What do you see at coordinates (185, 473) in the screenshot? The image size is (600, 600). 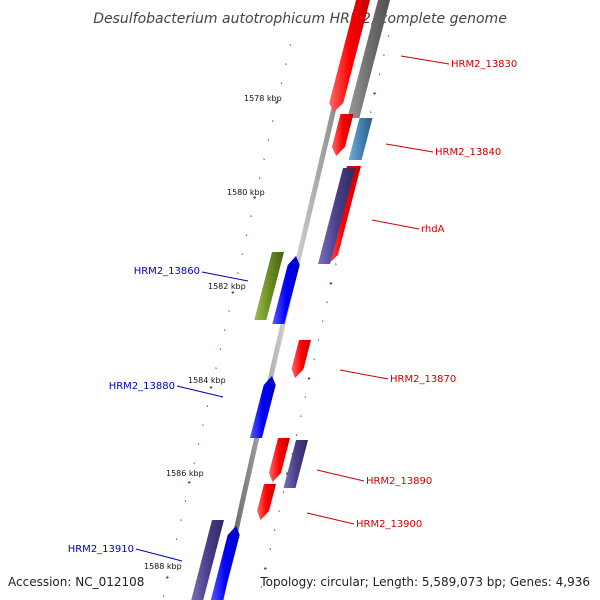 I see `kbp-label-1586: 1586 kbp` at bounding box center [185, 473].